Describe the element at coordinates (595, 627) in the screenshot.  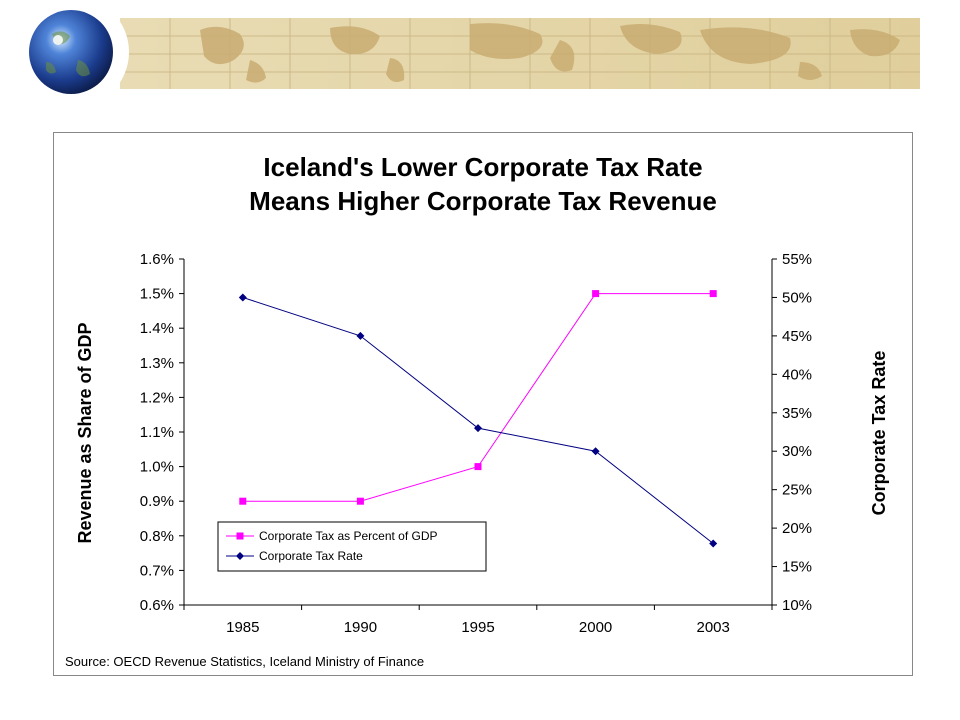
I see `x-tick-label: 2000` at that location.